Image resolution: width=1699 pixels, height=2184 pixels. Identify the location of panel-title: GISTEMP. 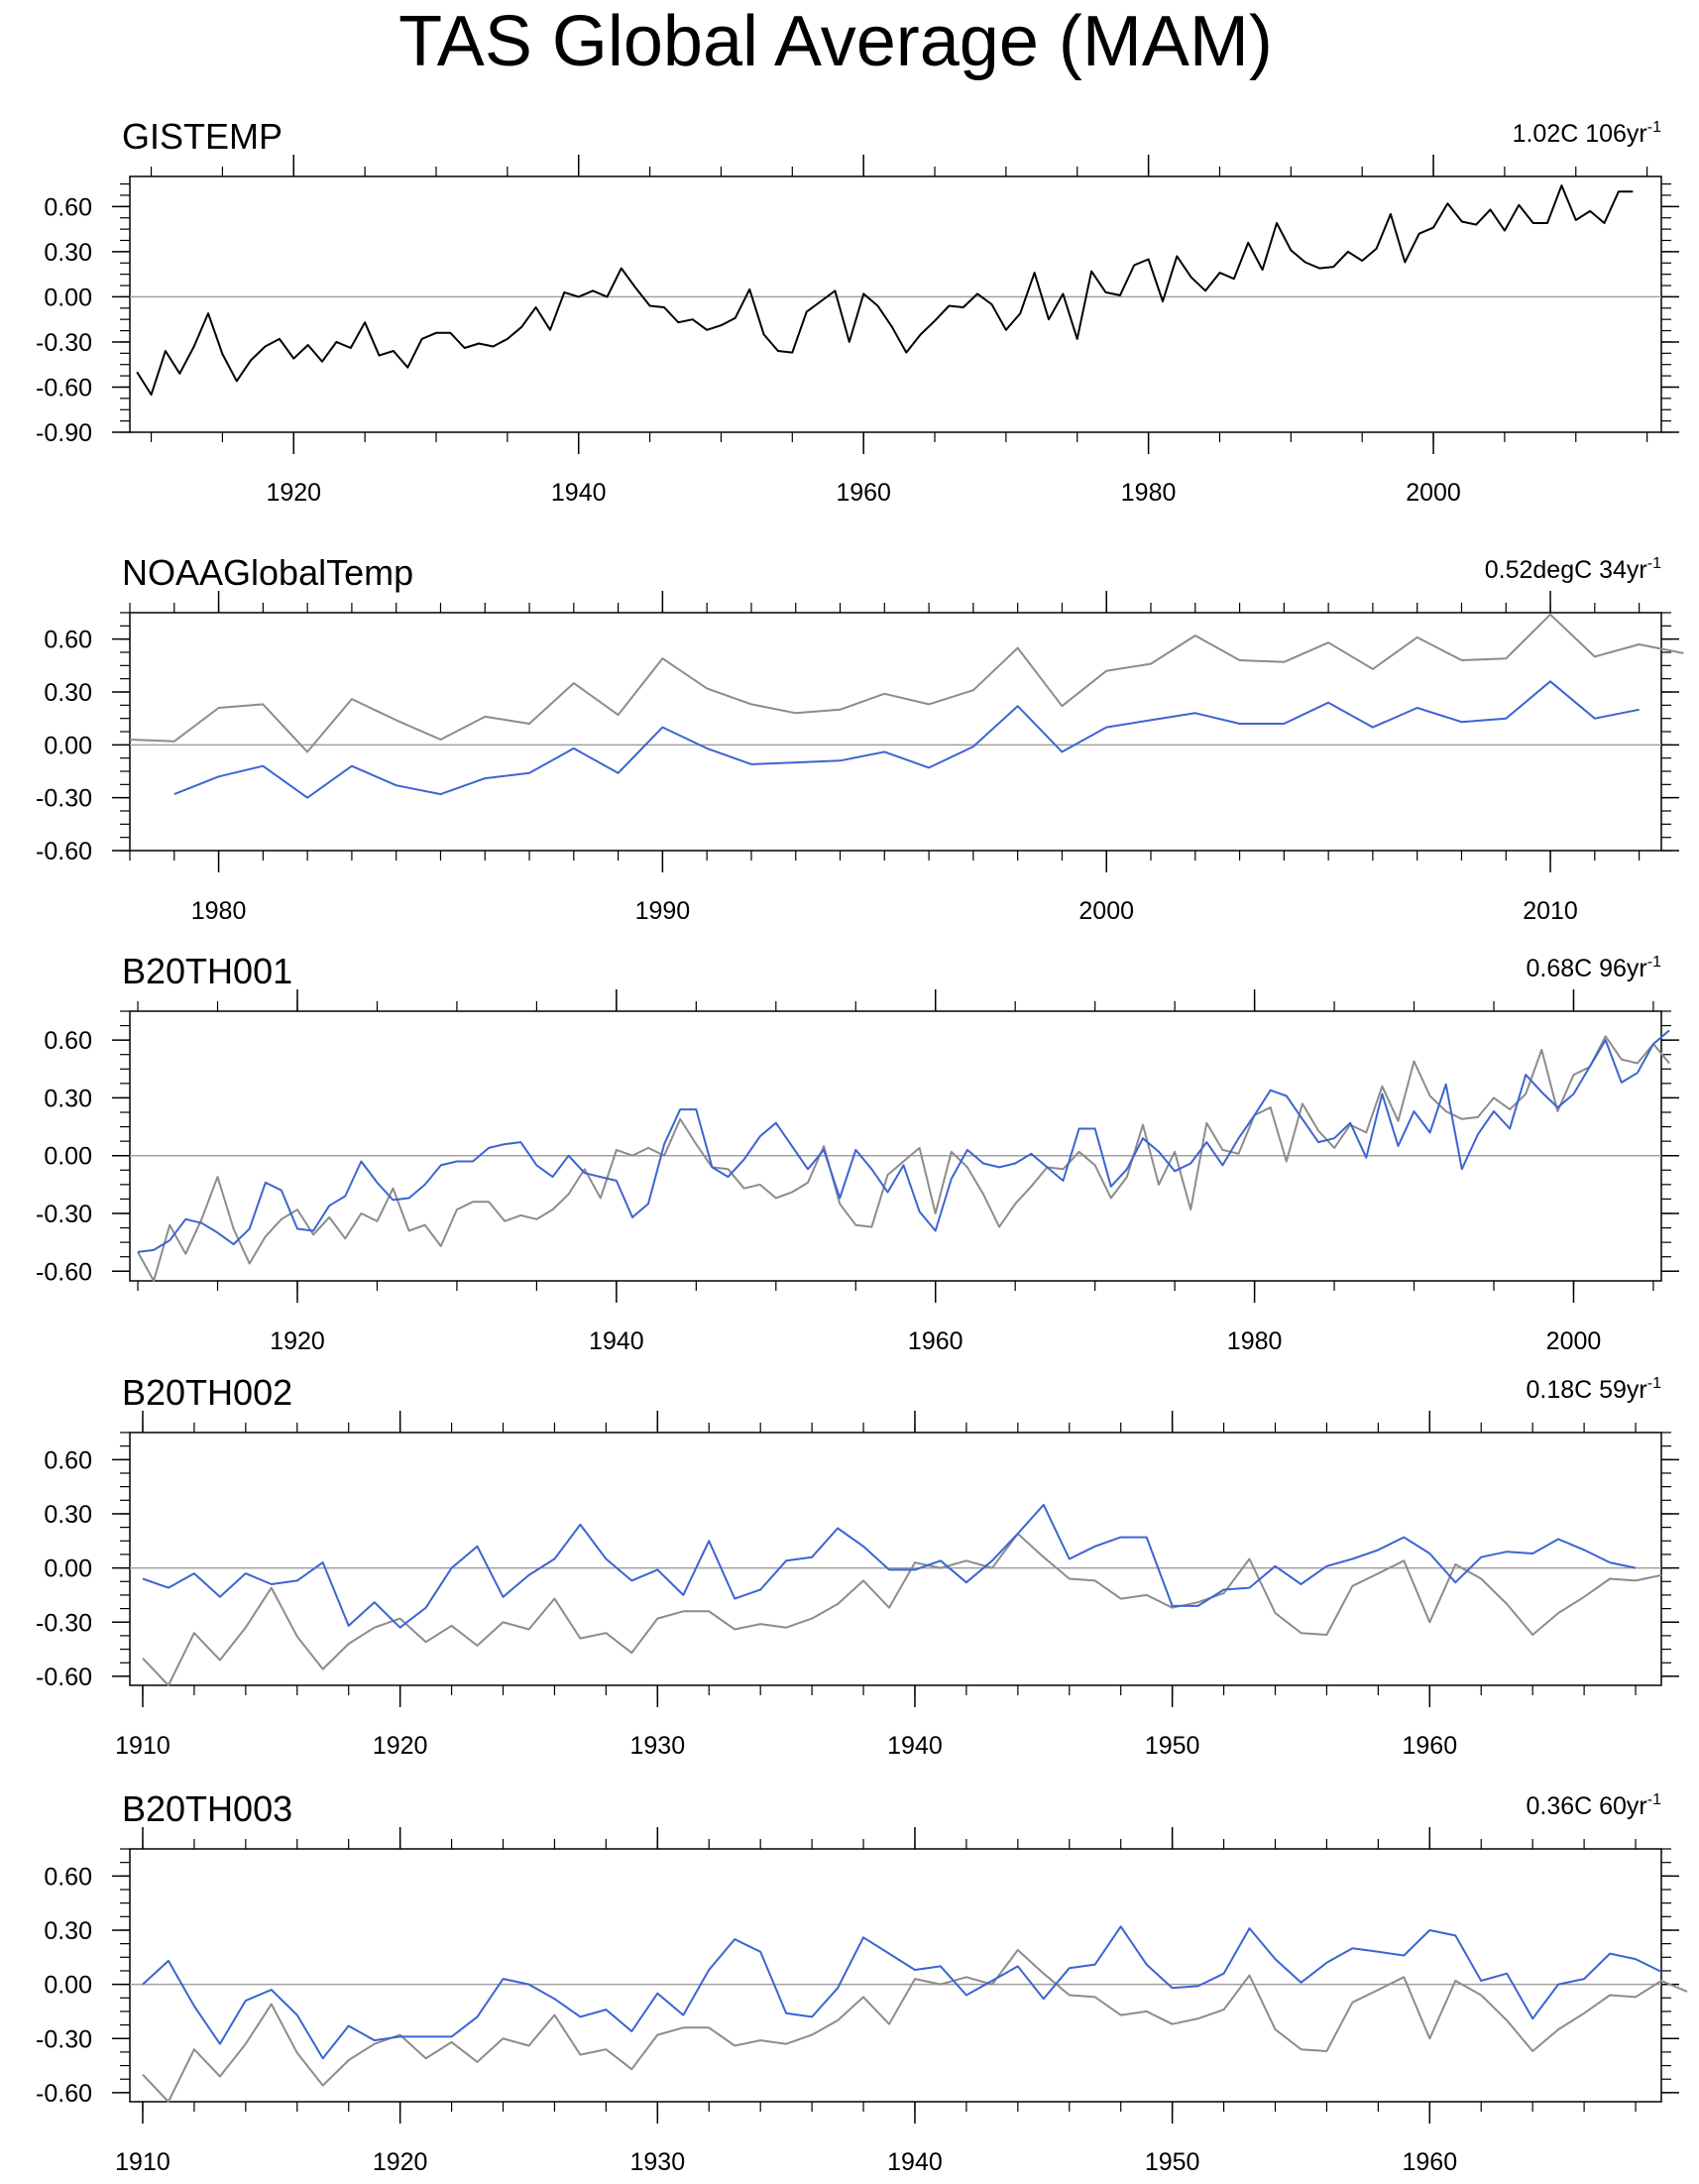
(202, 136).